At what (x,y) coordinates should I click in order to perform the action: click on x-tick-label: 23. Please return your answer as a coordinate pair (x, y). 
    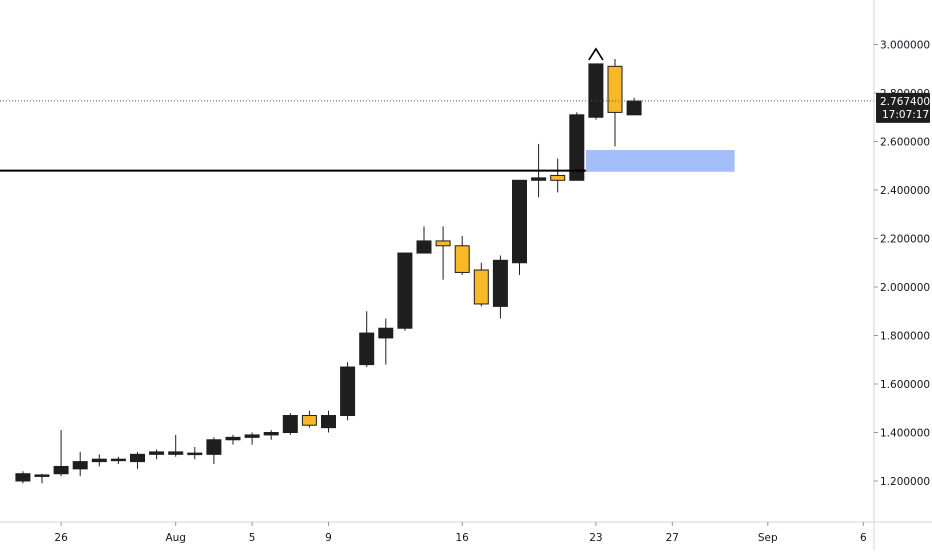
    Looking at the image, I should click on (595, 538).